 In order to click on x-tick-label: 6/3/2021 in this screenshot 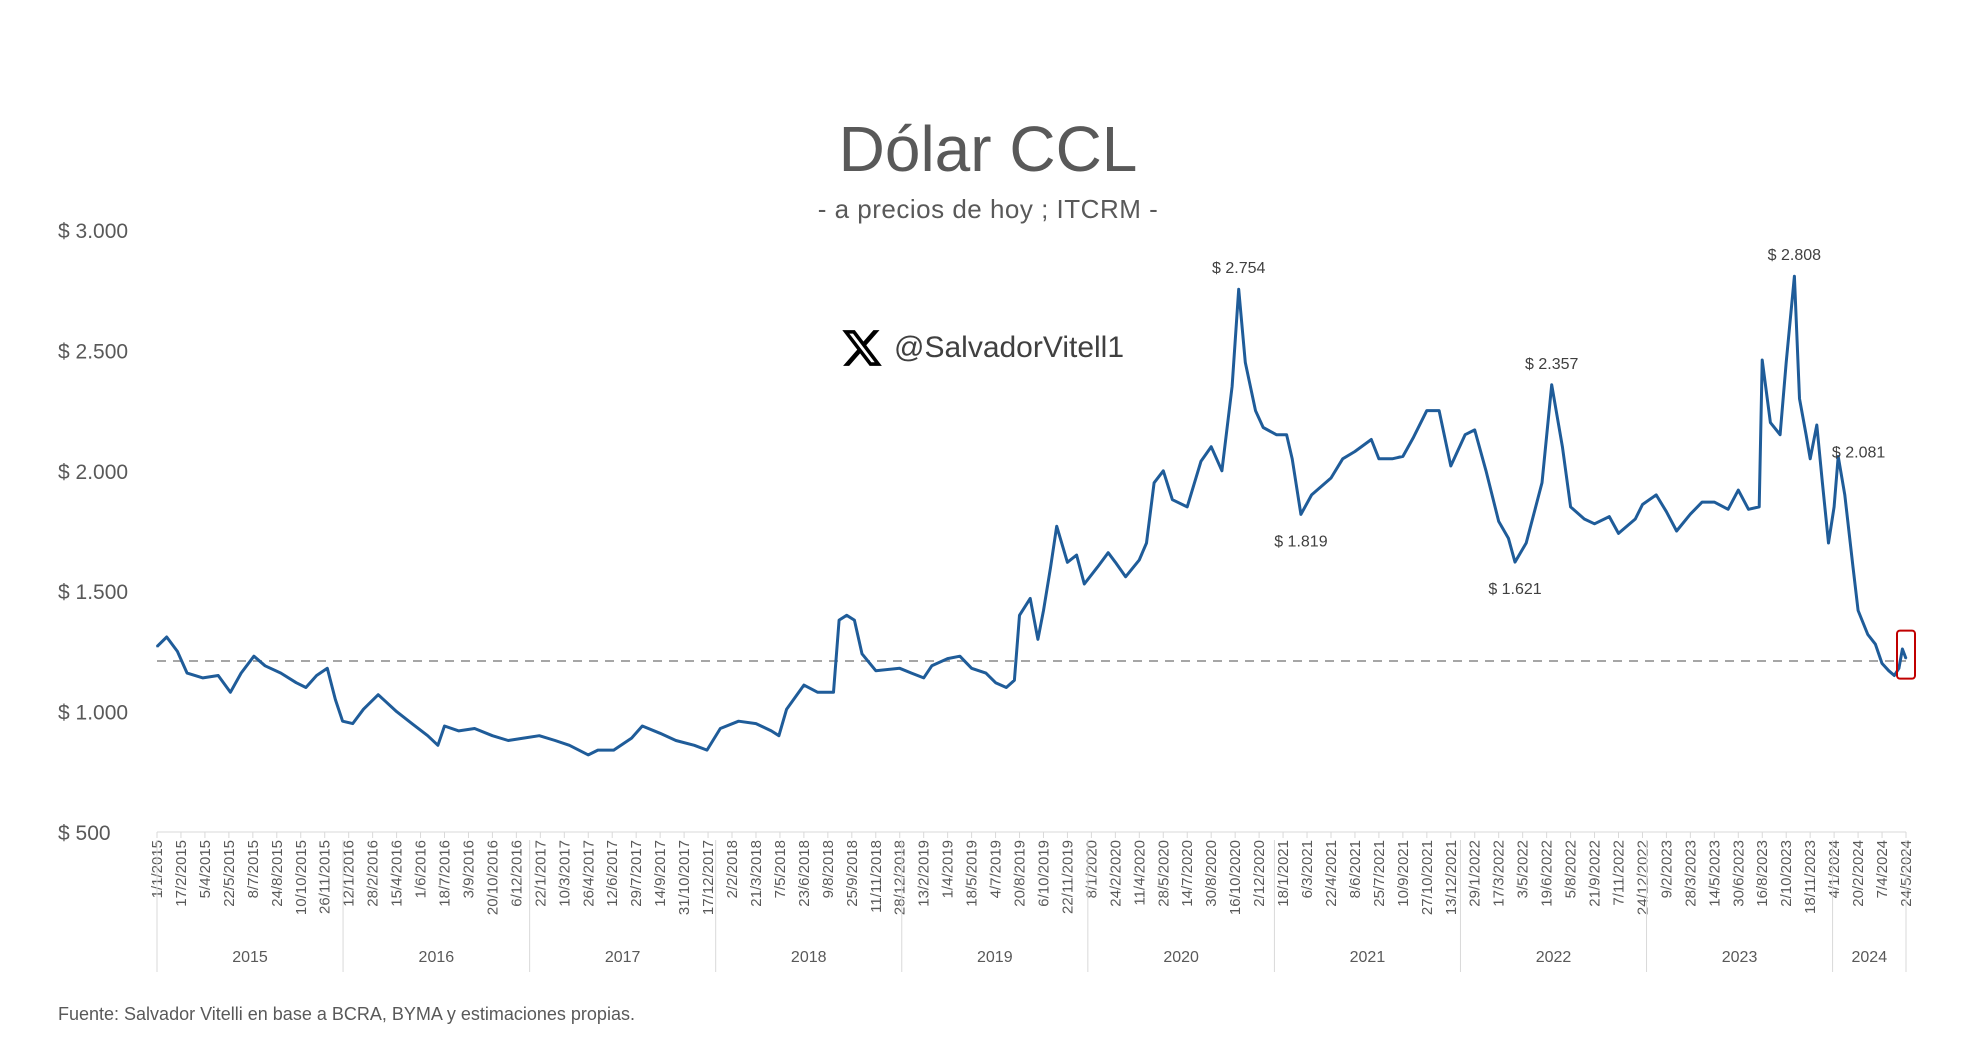, I will do `click(1307, 869)`.